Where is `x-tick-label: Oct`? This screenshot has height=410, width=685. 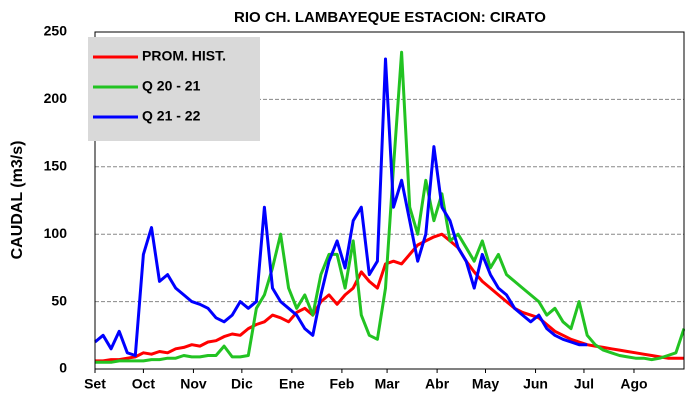 x-tick-label: Oct is located at coordinates (144, 384).